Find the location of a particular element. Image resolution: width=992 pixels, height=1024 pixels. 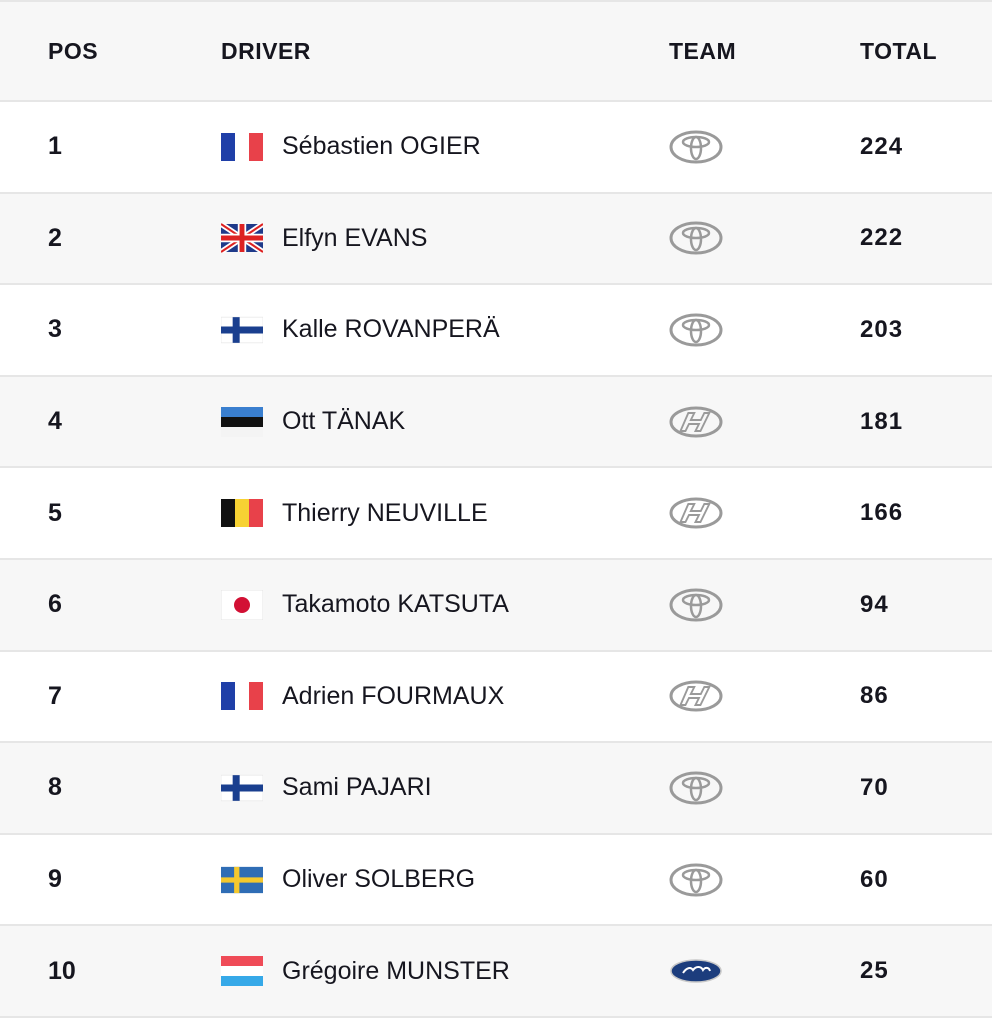

position-number: 8 is located at coordinates (55, 787).